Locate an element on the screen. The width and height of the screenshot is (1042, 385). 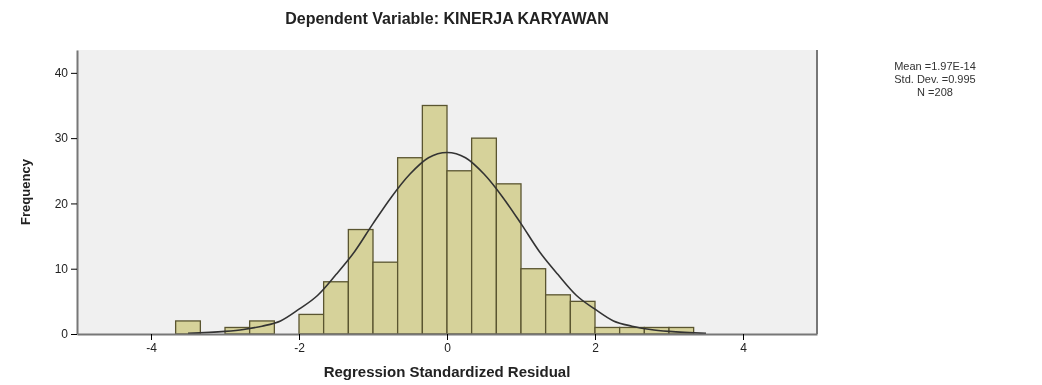
y-axis-title: Frequency is located at coordinates (25, 191).